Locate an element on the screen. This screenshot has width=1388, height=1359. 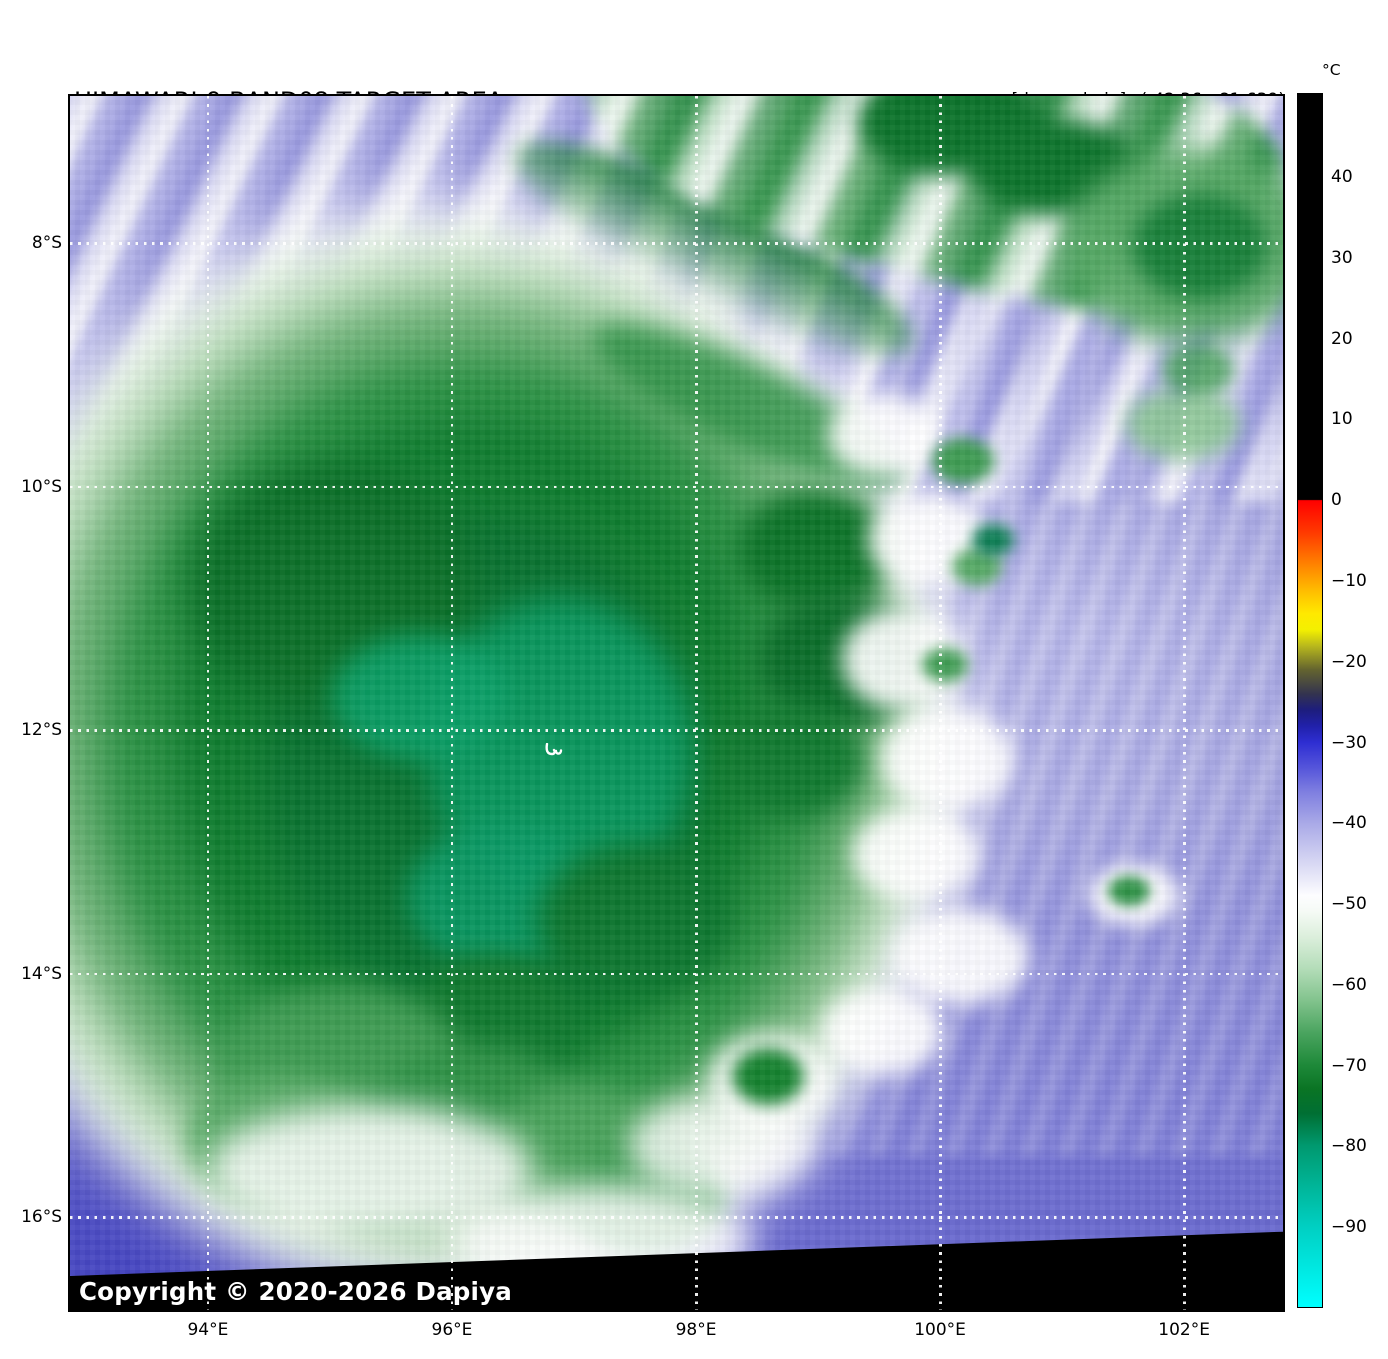
colorbar-tick-label: −70 is located at coordinates (1349, 1065).